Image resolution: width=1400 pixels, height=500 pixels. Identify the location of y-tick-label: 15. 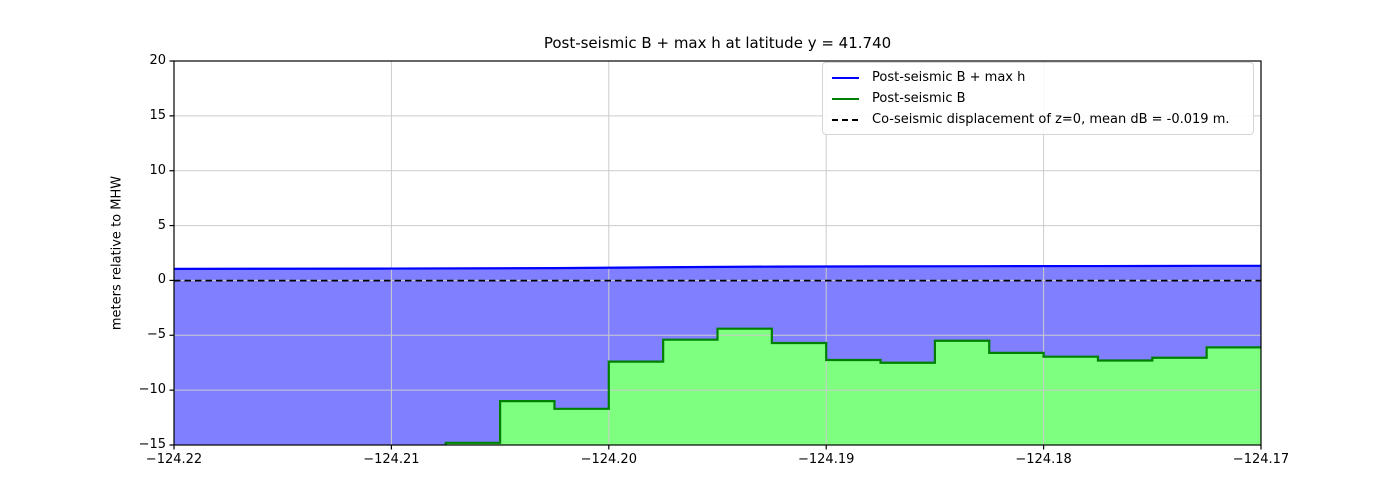
(157, 115).